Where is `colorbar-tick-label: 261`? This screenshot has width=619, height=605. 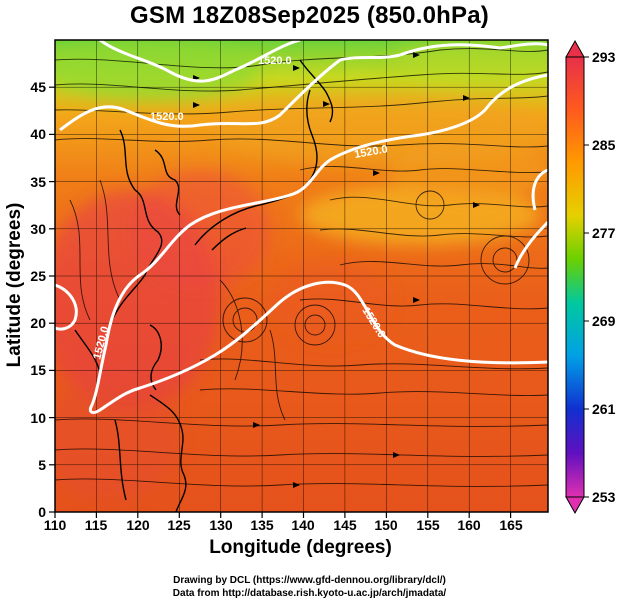
colorbar-tick-label: 261 is located at coordinates (604, 409).